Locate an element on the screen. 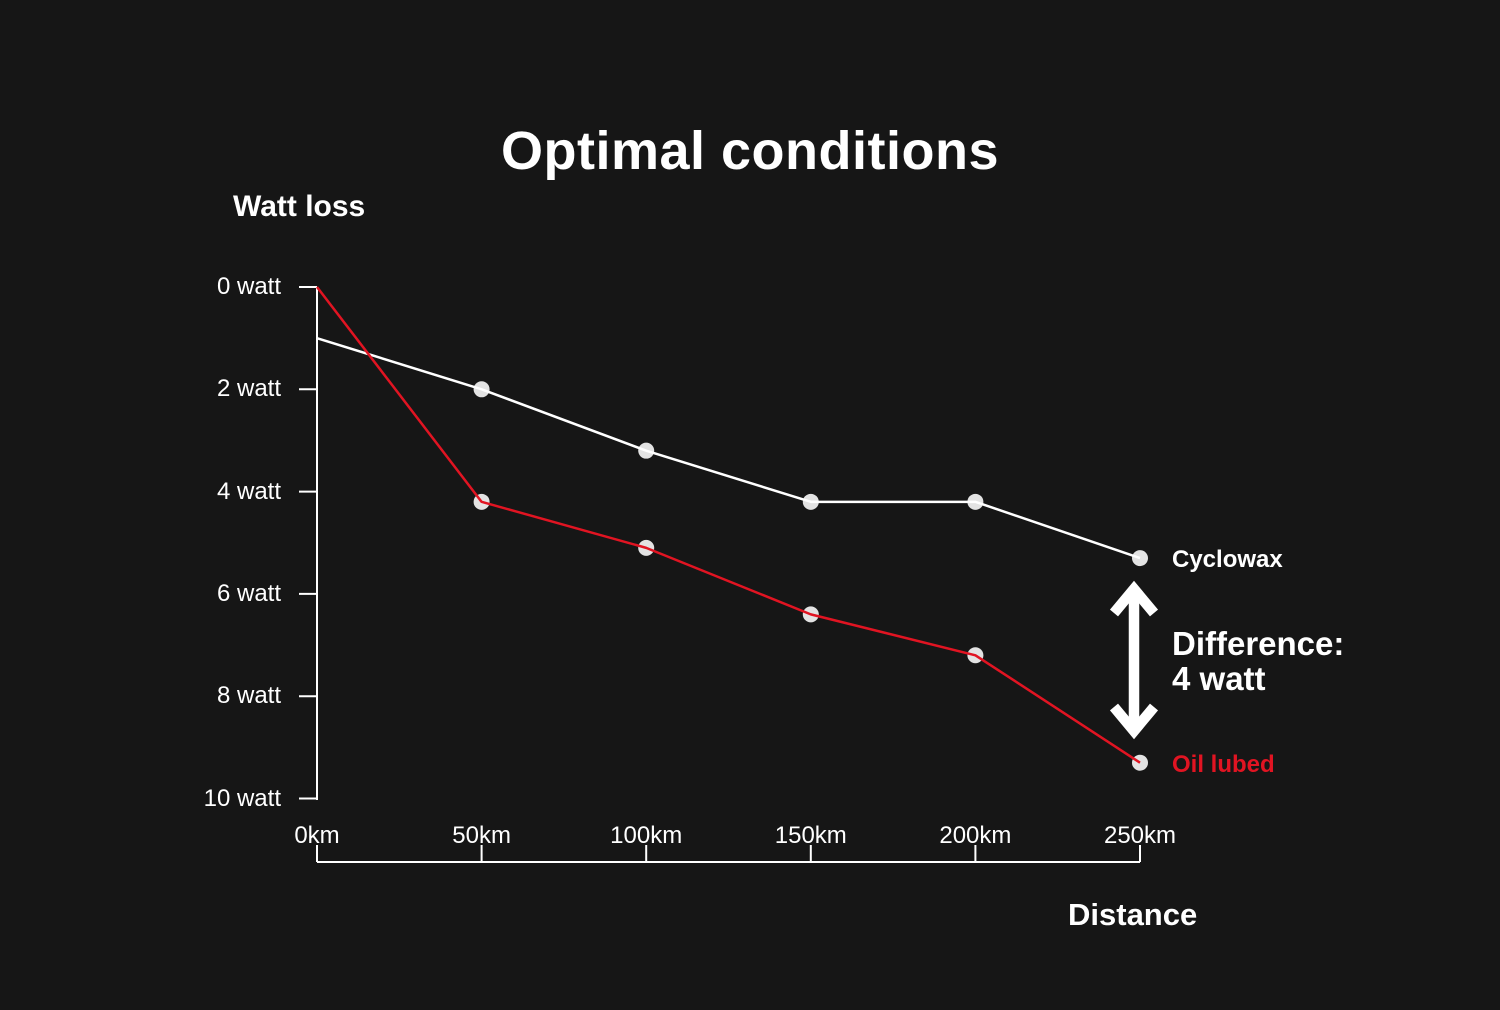  series-label-oil-lubed: Oil lubed is located at coordinates (1223, 764).